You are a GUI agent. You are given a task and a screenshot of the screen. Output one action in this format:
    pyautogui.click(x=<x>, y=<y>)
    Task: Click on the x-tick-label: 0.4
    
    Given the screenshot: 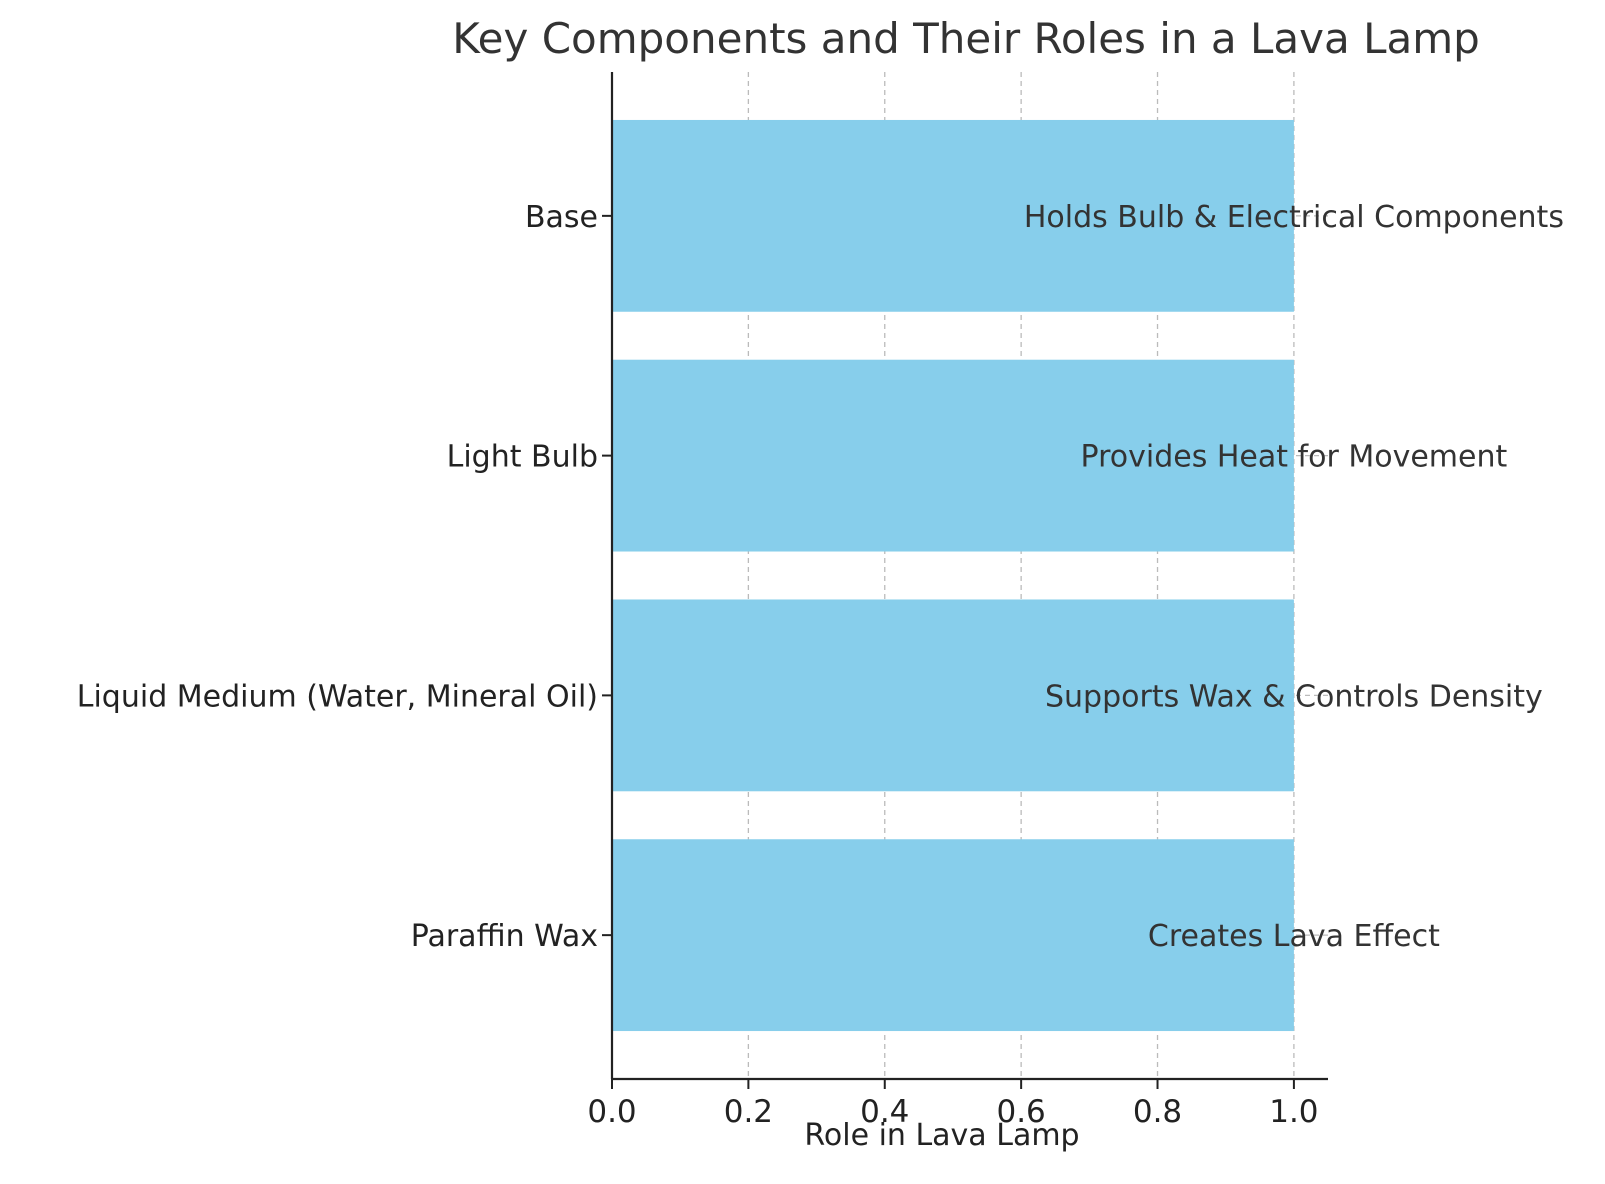 What is the action you would take?
    pyautogui.click(x=884, y=1112)
    